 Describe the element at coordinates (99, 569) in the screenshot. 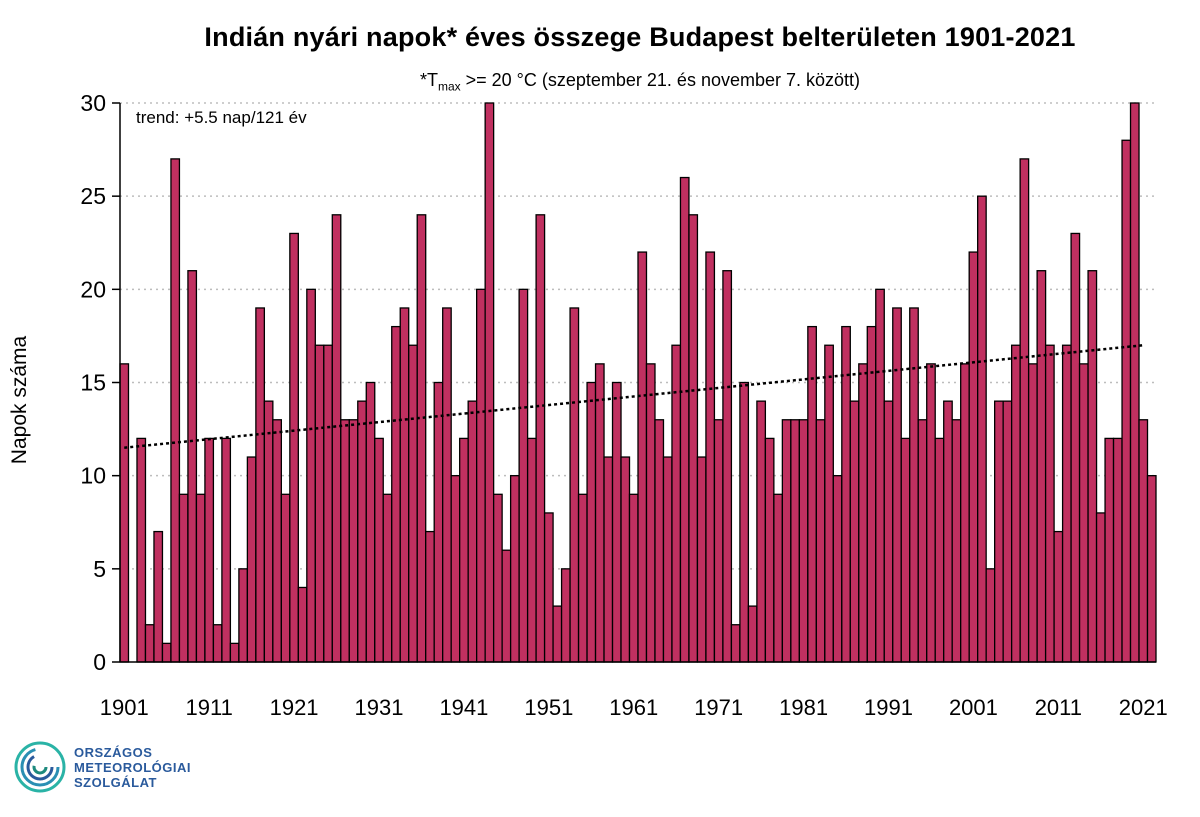

I see `y-tick-label: 5` at that location.